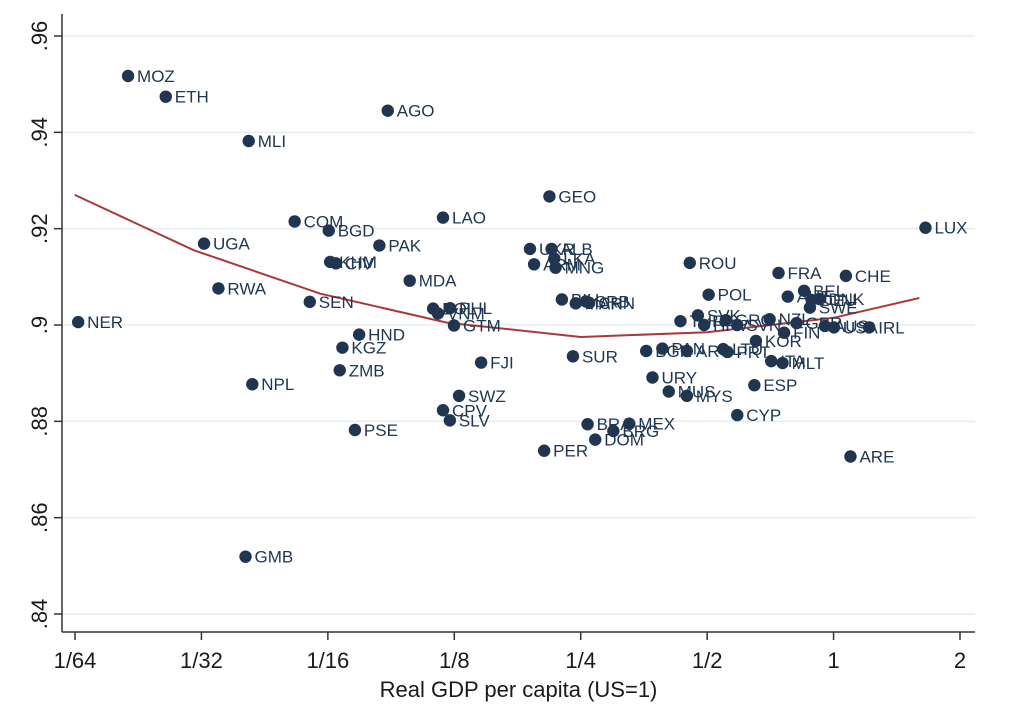 The image size is (1024, 711). What do you see at coordinates (482, 325) in the screenshot?
I see `point-label: GTM` at bounding box center [482, 325].